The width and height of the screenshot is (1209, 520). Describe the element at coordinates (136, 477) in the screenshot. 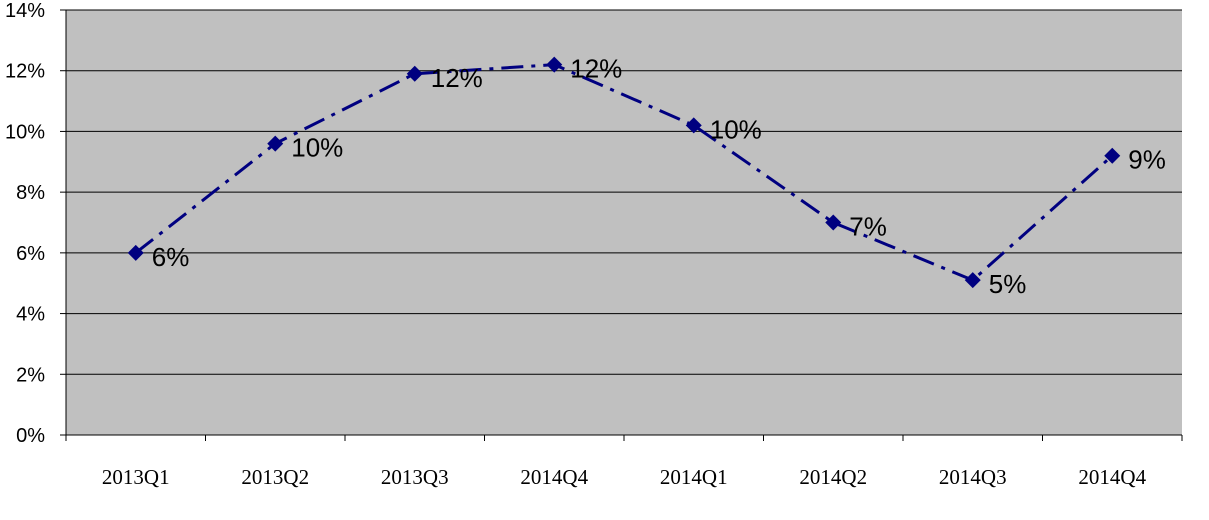

I see `x-tick-label: 2013Q1` at that location.